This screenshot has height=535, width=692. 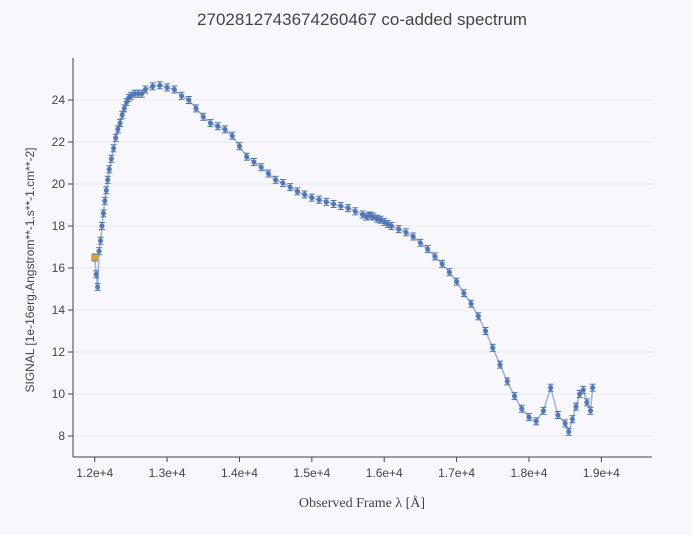 I want to click on x-tick-label: 1.6e+4, so click(x=384, y=473).